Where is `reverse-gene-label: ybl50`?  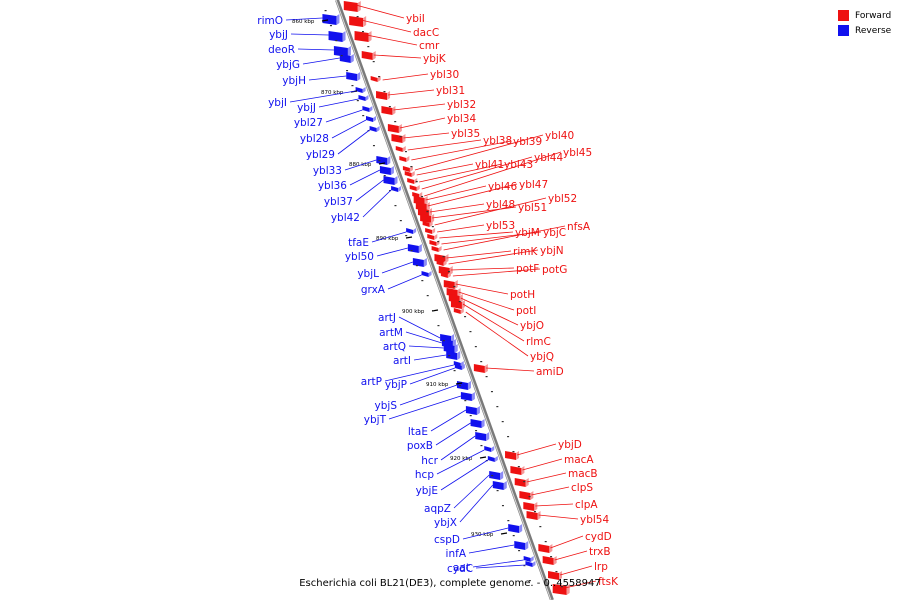 reverse-gene-label: ybl50 is located at coordinates (359, 257).